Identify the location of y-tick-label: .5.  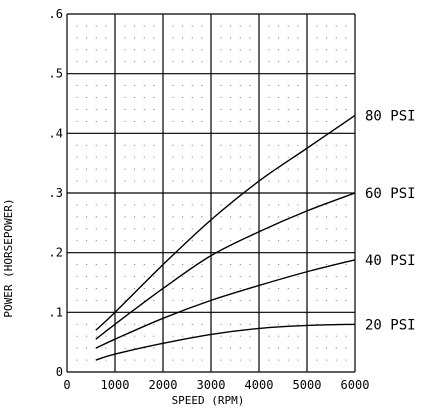
(56, 74).